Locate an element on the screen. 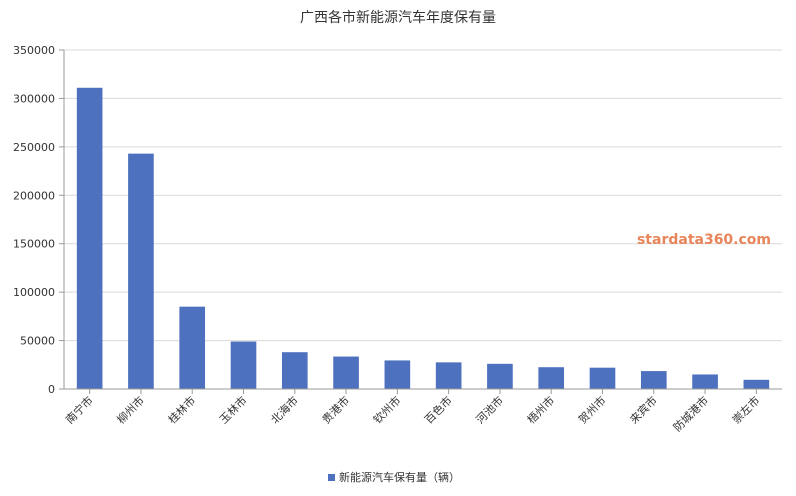 This screenshot has width=796, height=496. x-tick-label: 河池市 is located at coordinates (489, 409).